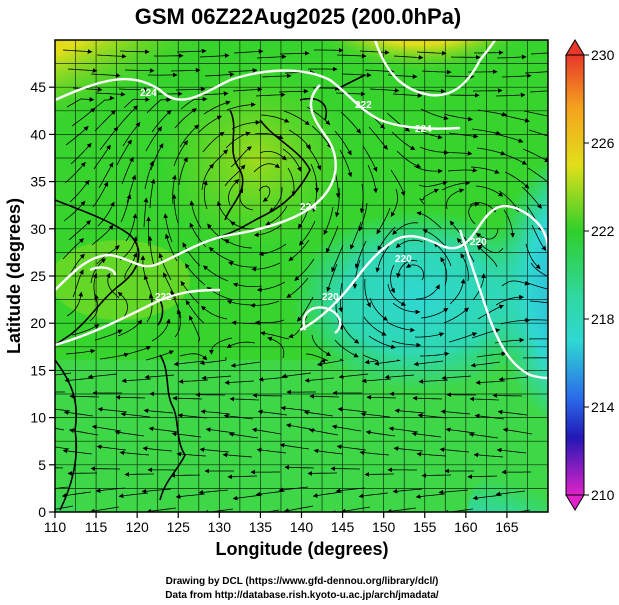 The width and height of the screenshot is (619, 605). I want to click on colorbar-top-triangle, so click(575, 47).